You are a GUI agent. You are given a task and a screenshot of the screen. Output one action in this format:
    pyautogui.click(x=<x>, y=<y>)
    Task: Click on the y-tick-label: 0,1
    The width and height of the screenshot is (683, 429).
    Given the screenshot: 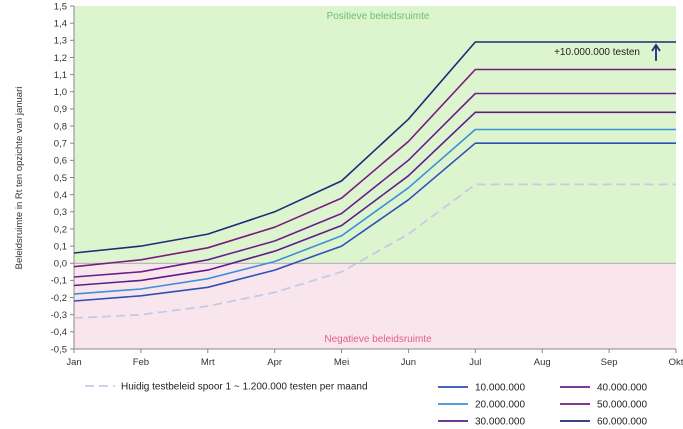 What is the action you would take?
    pyautogui.click(x=60, y=246)
    